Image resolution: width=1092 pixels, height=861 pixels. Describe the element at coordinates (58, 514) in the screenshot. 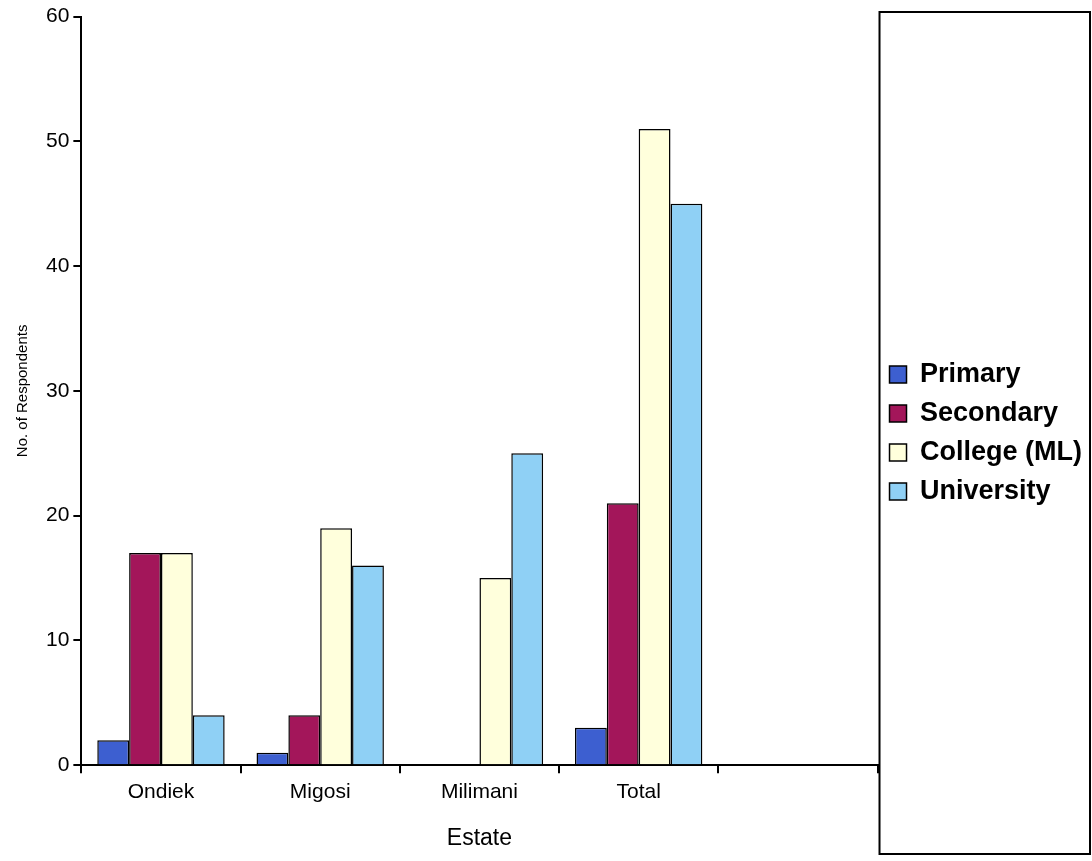

I see `y-tick-label: 20` at that location.